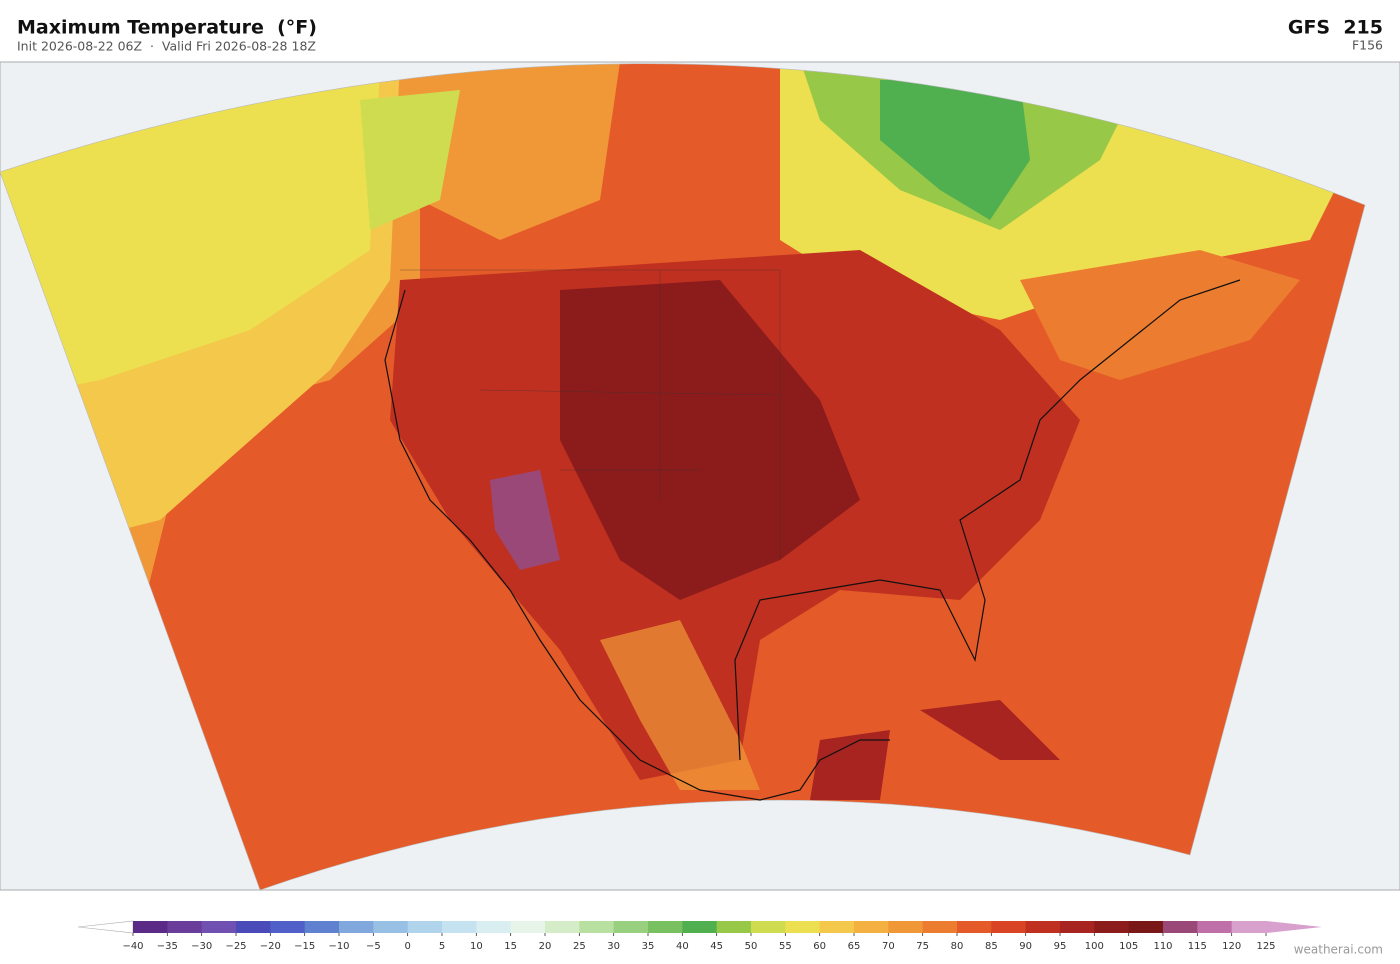  Describe the element at coordinates (1060, 946) in the screenshot. I see `tick-label: 95` at that location.